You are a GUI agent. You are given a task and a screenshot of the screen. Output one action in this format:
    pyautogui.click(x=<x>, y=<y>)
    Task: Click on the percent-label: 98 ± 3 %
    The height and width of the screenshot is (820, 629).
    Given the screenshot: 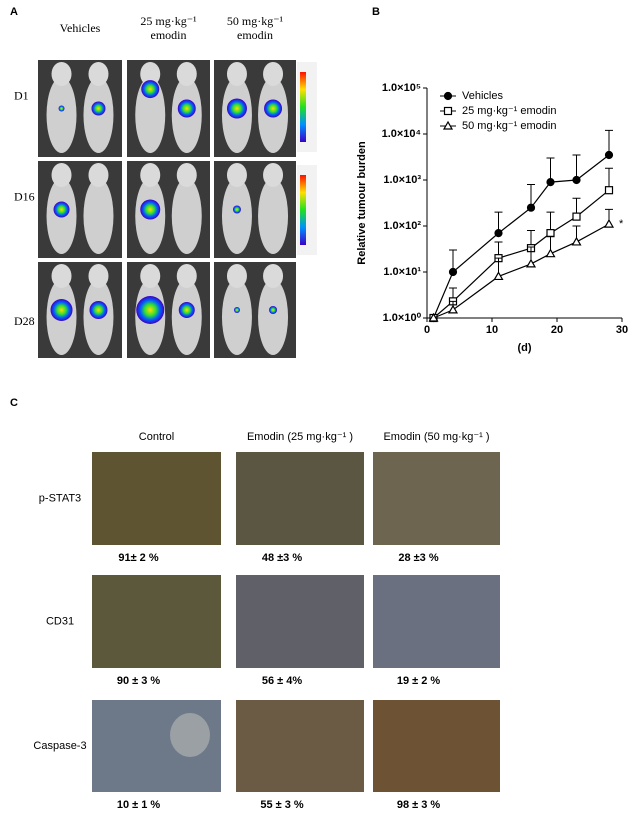 What is the action you would take?
    pyautogui.click(x=419, y=805)
    